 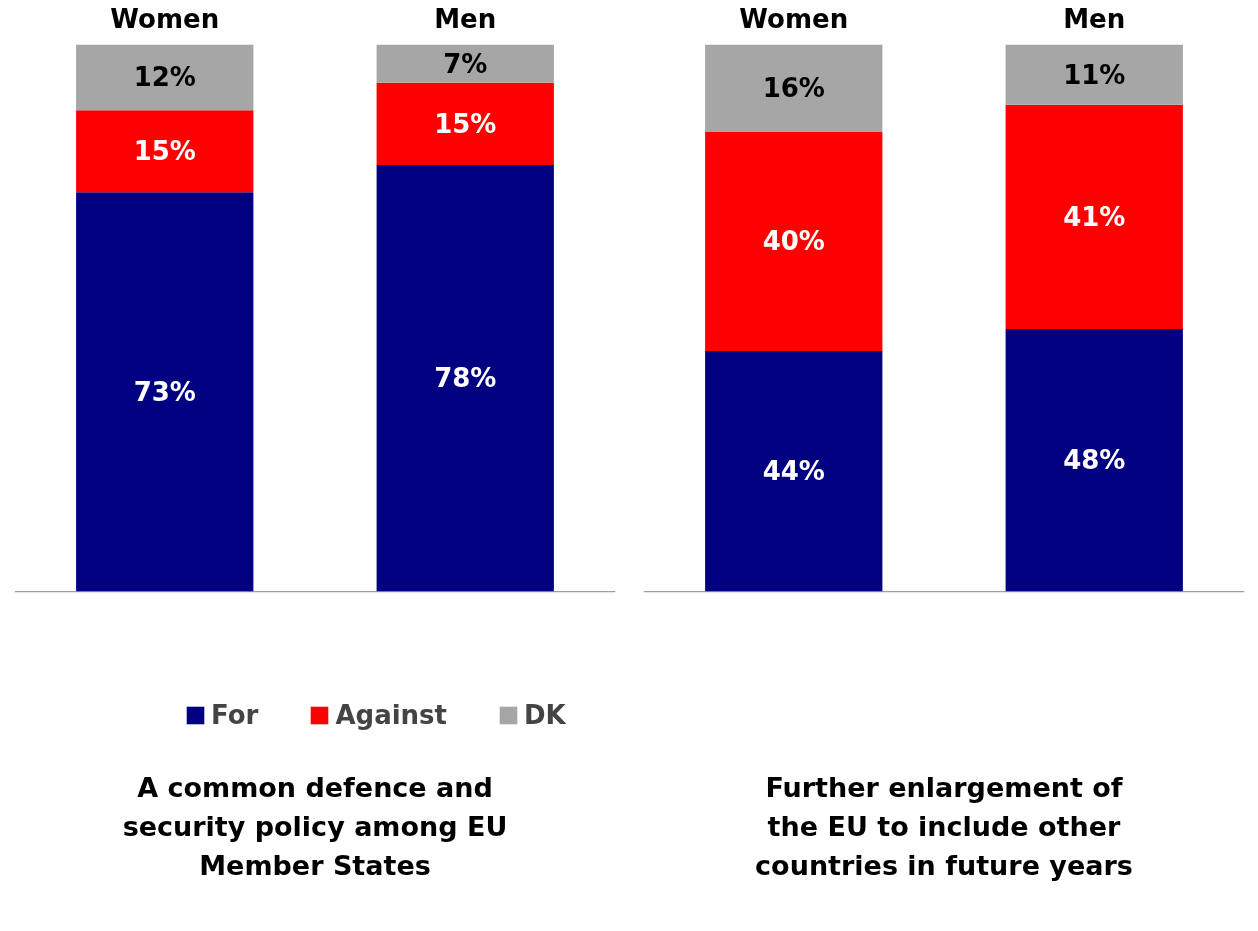 I want to click on data-label: 12%, so click(x=164, y=77).